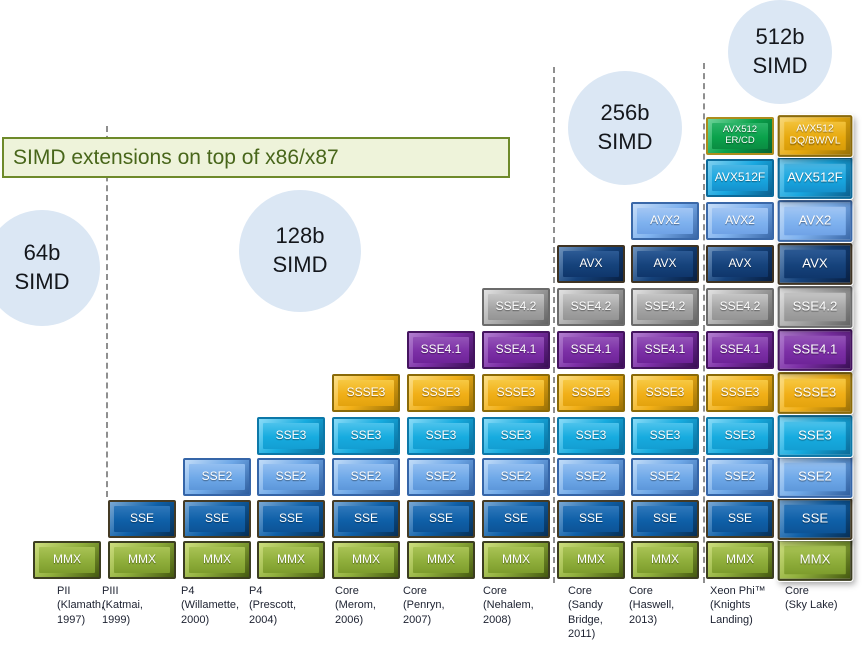  What do you see at coordinates (815, 436) in the screenshot?
I see `block-sse3-col11: SSE3` at bounding box center [815, 436].